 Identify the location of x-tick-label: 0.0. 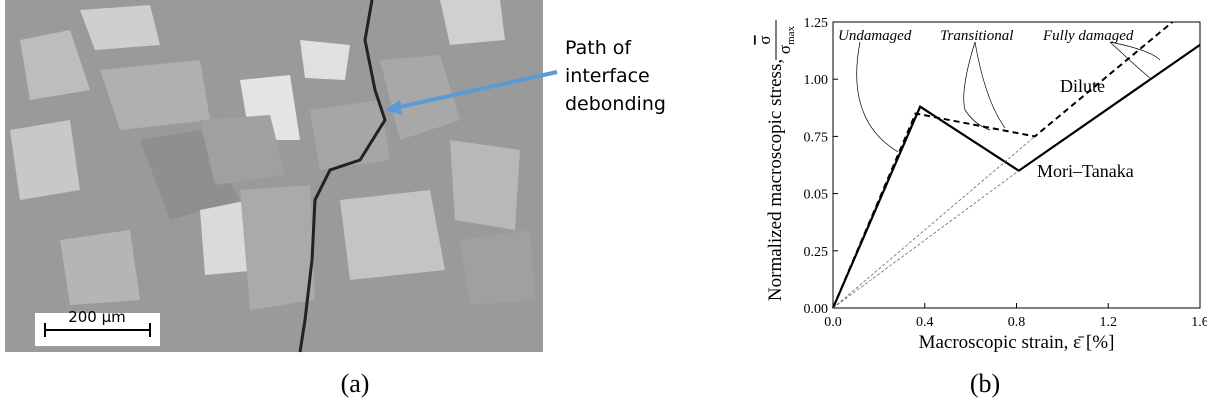
(833, 322).